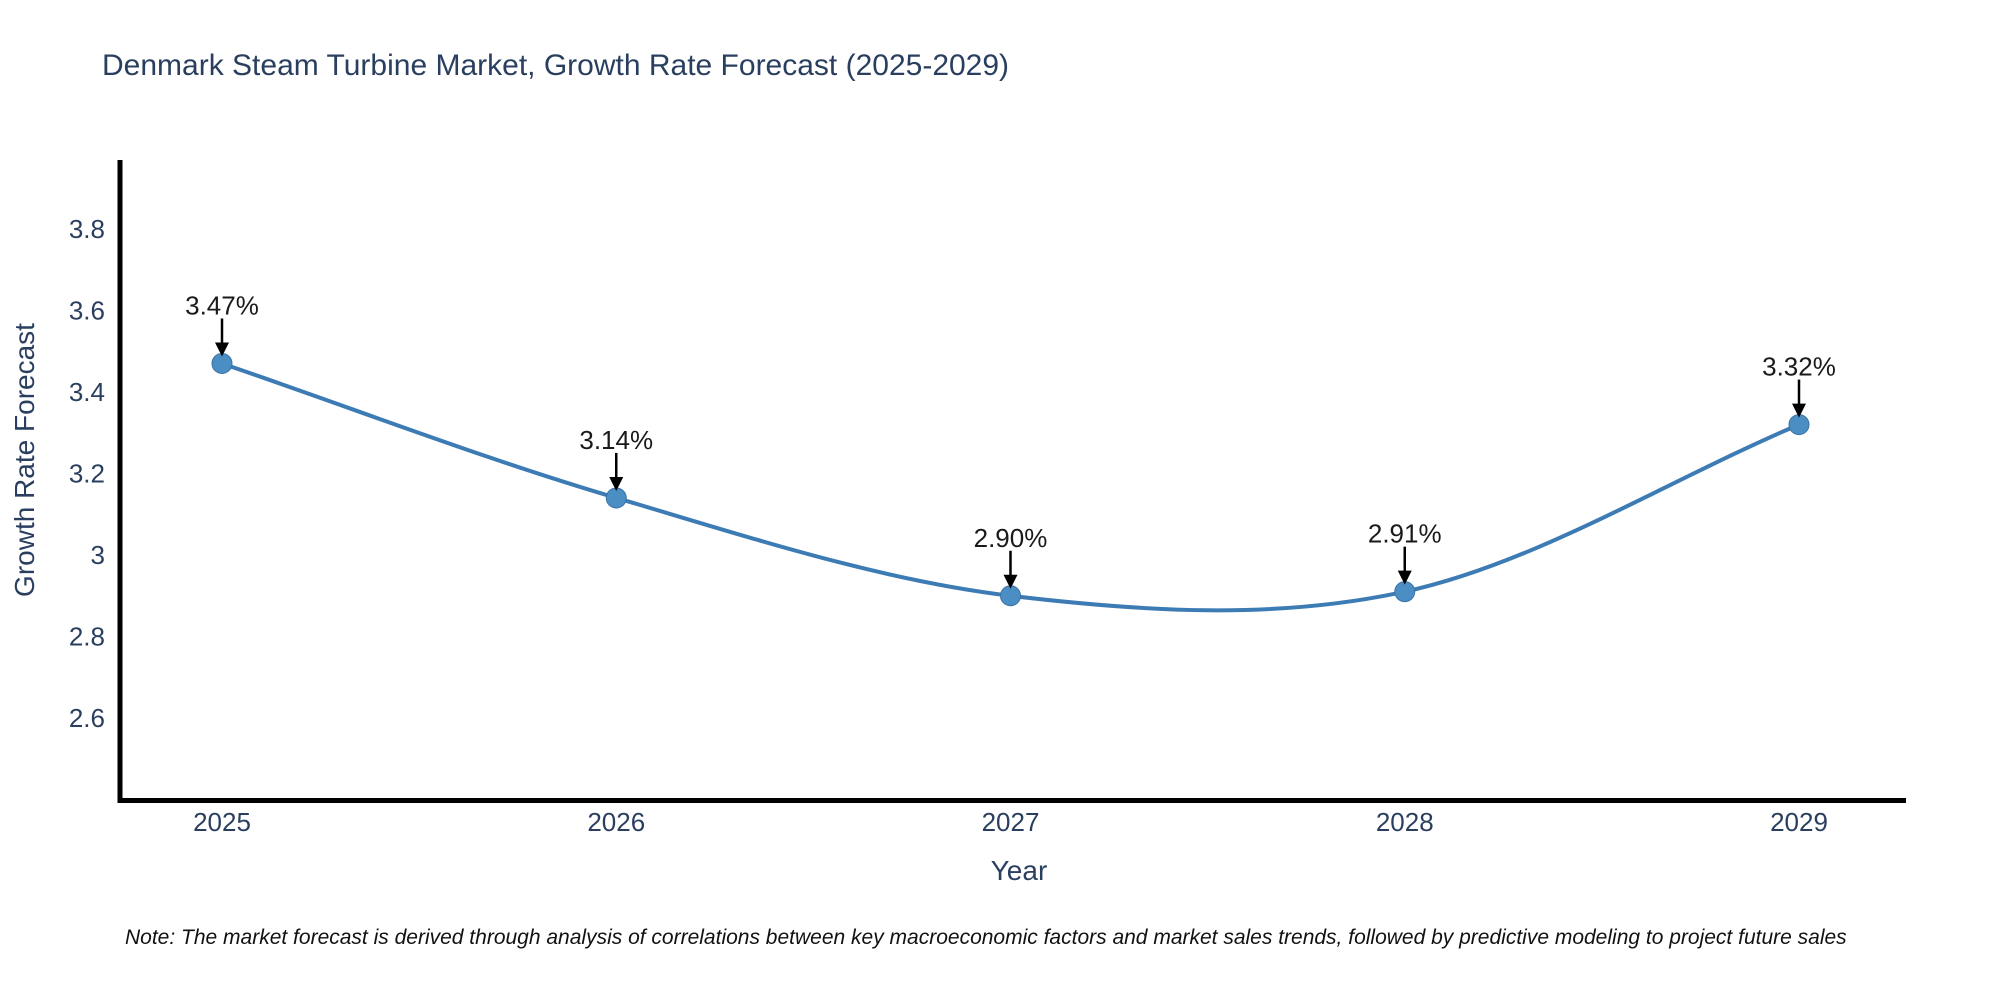 This screenshot has height=1000, width=2000. Describe the element at coordinates (1011, 822) in the screenshot. I see `x-tick-label: 2027` at that location.